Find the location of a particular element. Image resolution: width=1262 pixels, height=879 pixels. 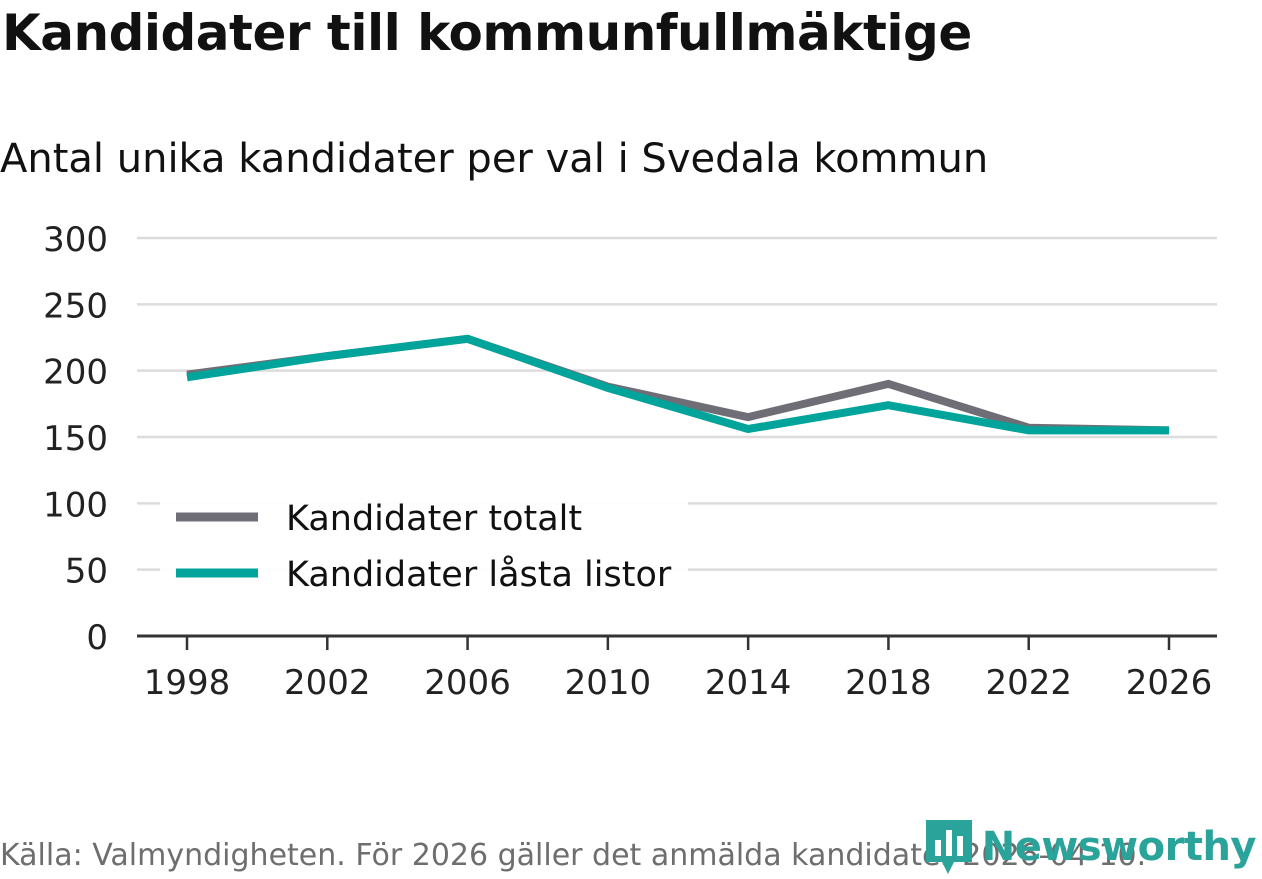

series-line-locked is located at coordinates (677, 384).